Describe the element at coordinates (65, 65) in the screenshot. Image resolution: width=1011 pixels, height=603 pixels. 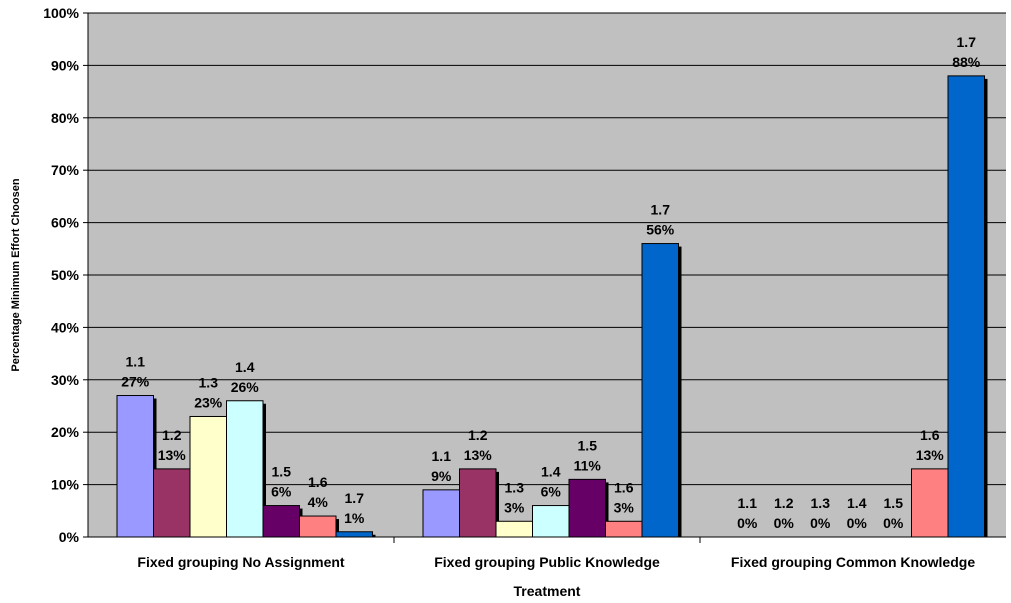
I see `y-tick-label: 90%` at that location.